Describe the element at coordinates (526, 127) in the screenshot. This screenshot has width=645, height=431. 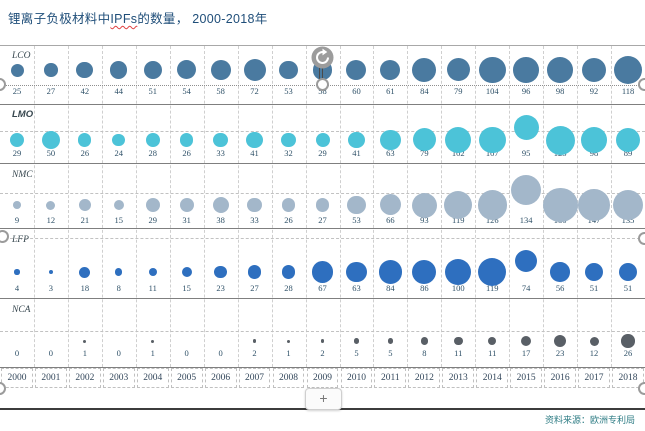
I see `bubble-lmo-2015` at that location.